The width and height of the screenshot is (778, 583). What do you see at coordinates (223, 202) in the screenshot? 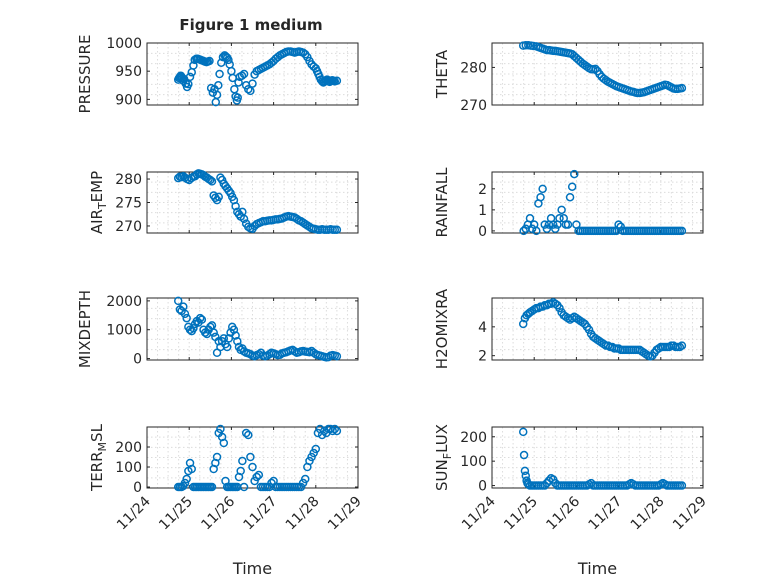
I see `subplot-air-temp: 270 275 280 AIRTEMP` at bounding box center [223, 202].